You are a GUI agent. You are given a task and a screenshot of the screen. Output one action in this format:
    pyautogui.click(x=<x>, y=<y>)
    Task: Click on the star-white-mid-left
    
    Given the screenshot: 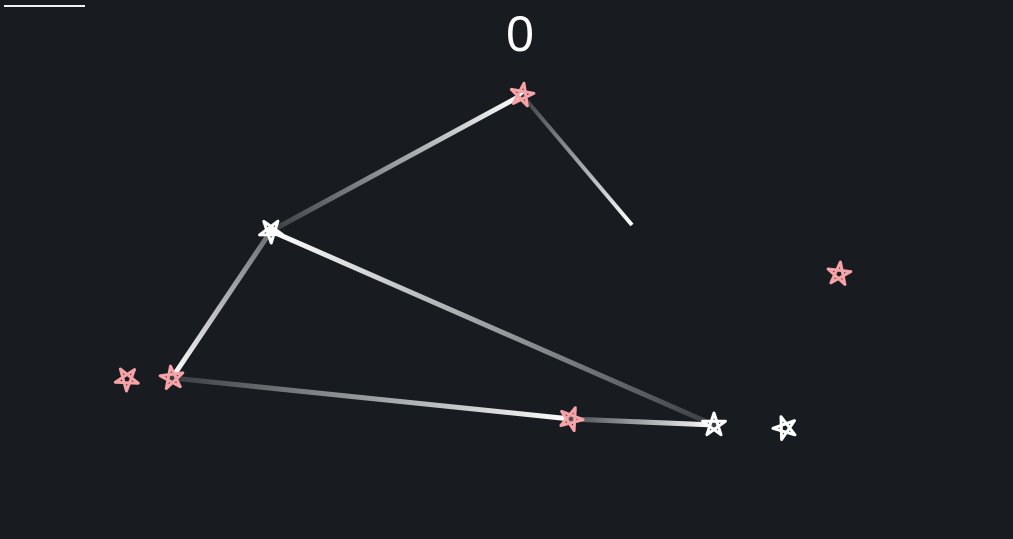 What is the action you would take?
    pyautogui.click(x=271, y=232)
    